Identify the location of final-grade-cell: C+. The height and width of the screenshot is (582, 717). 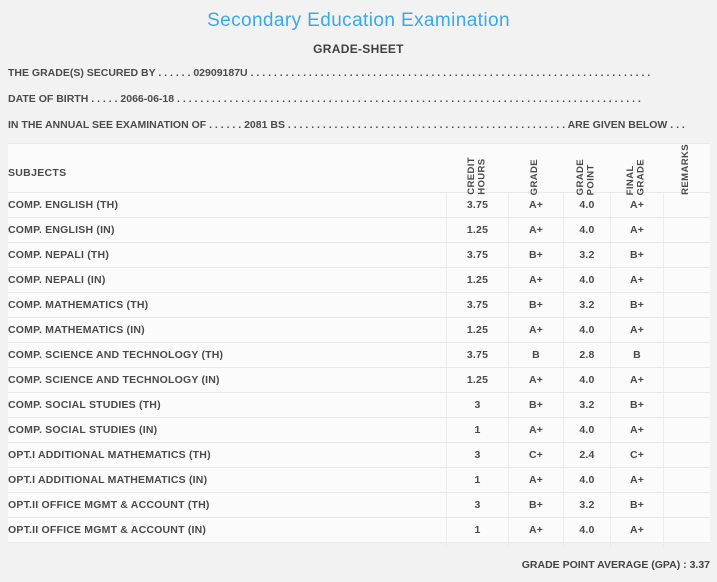
(636, 455).